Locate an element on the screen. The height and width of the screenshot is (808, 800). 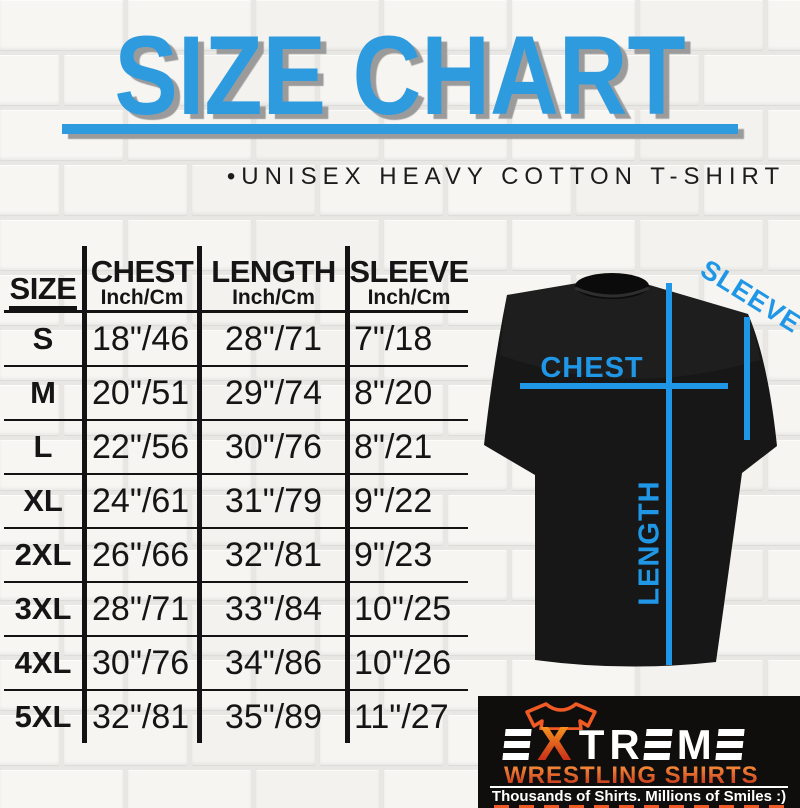
brand-word: X T R M is located at coordinates (623, 743).